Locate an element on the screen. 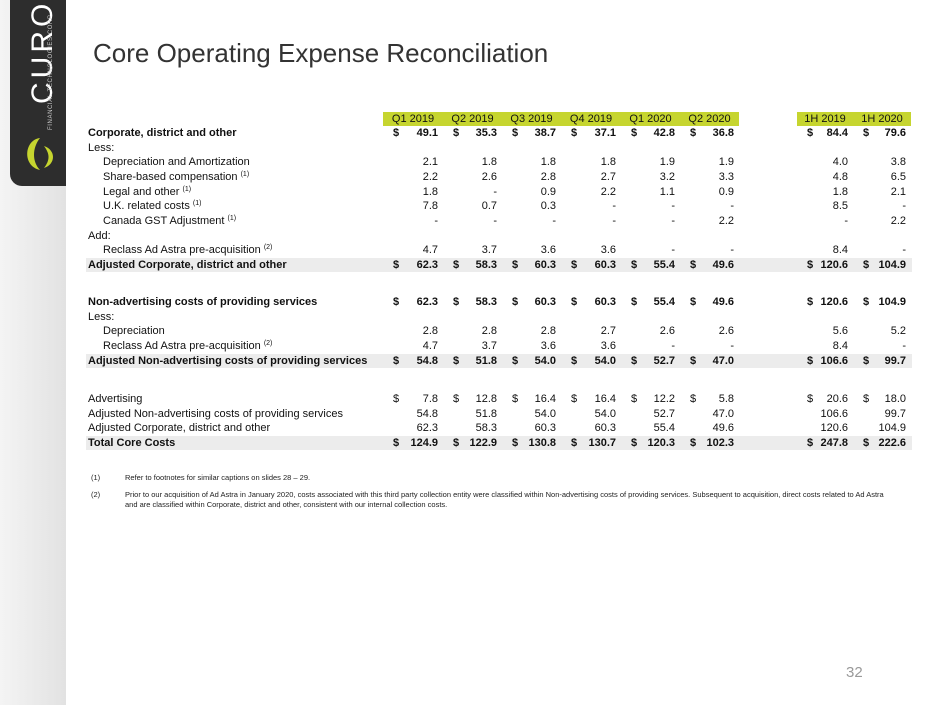 The height and width of the screenshot is (705, 940). cell-value: 47.0 is located at coordinates (723, 360).